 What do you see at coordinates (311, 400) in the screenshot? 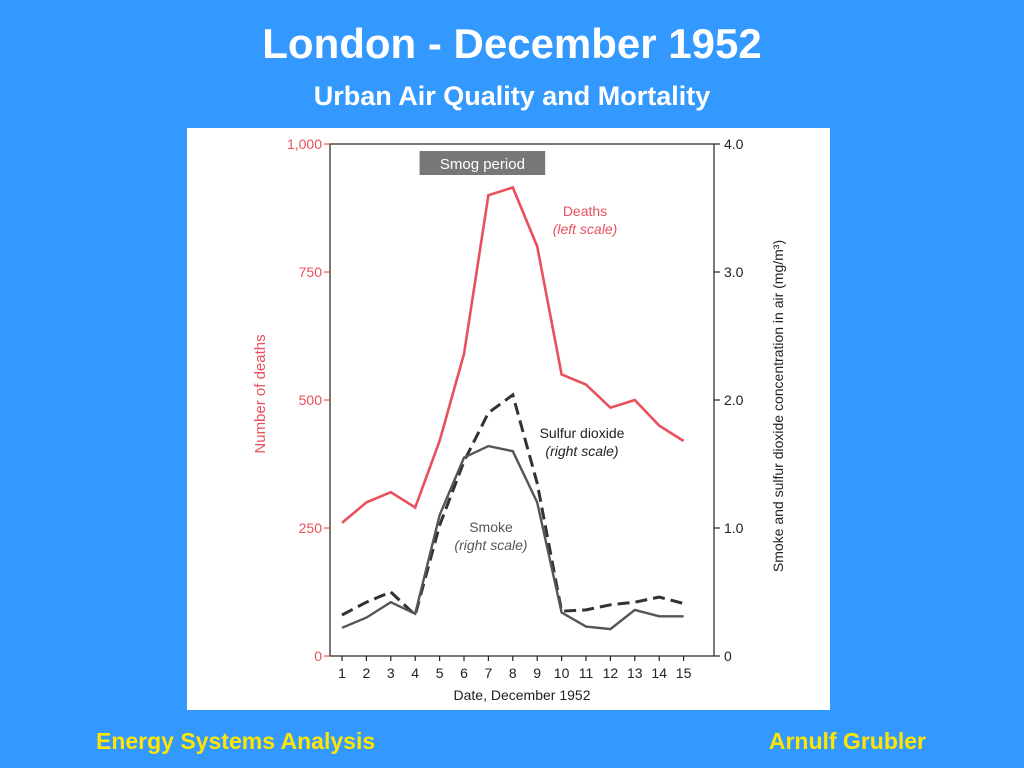
I see `left-tick-label: 500` at bounding box center [311, 400].